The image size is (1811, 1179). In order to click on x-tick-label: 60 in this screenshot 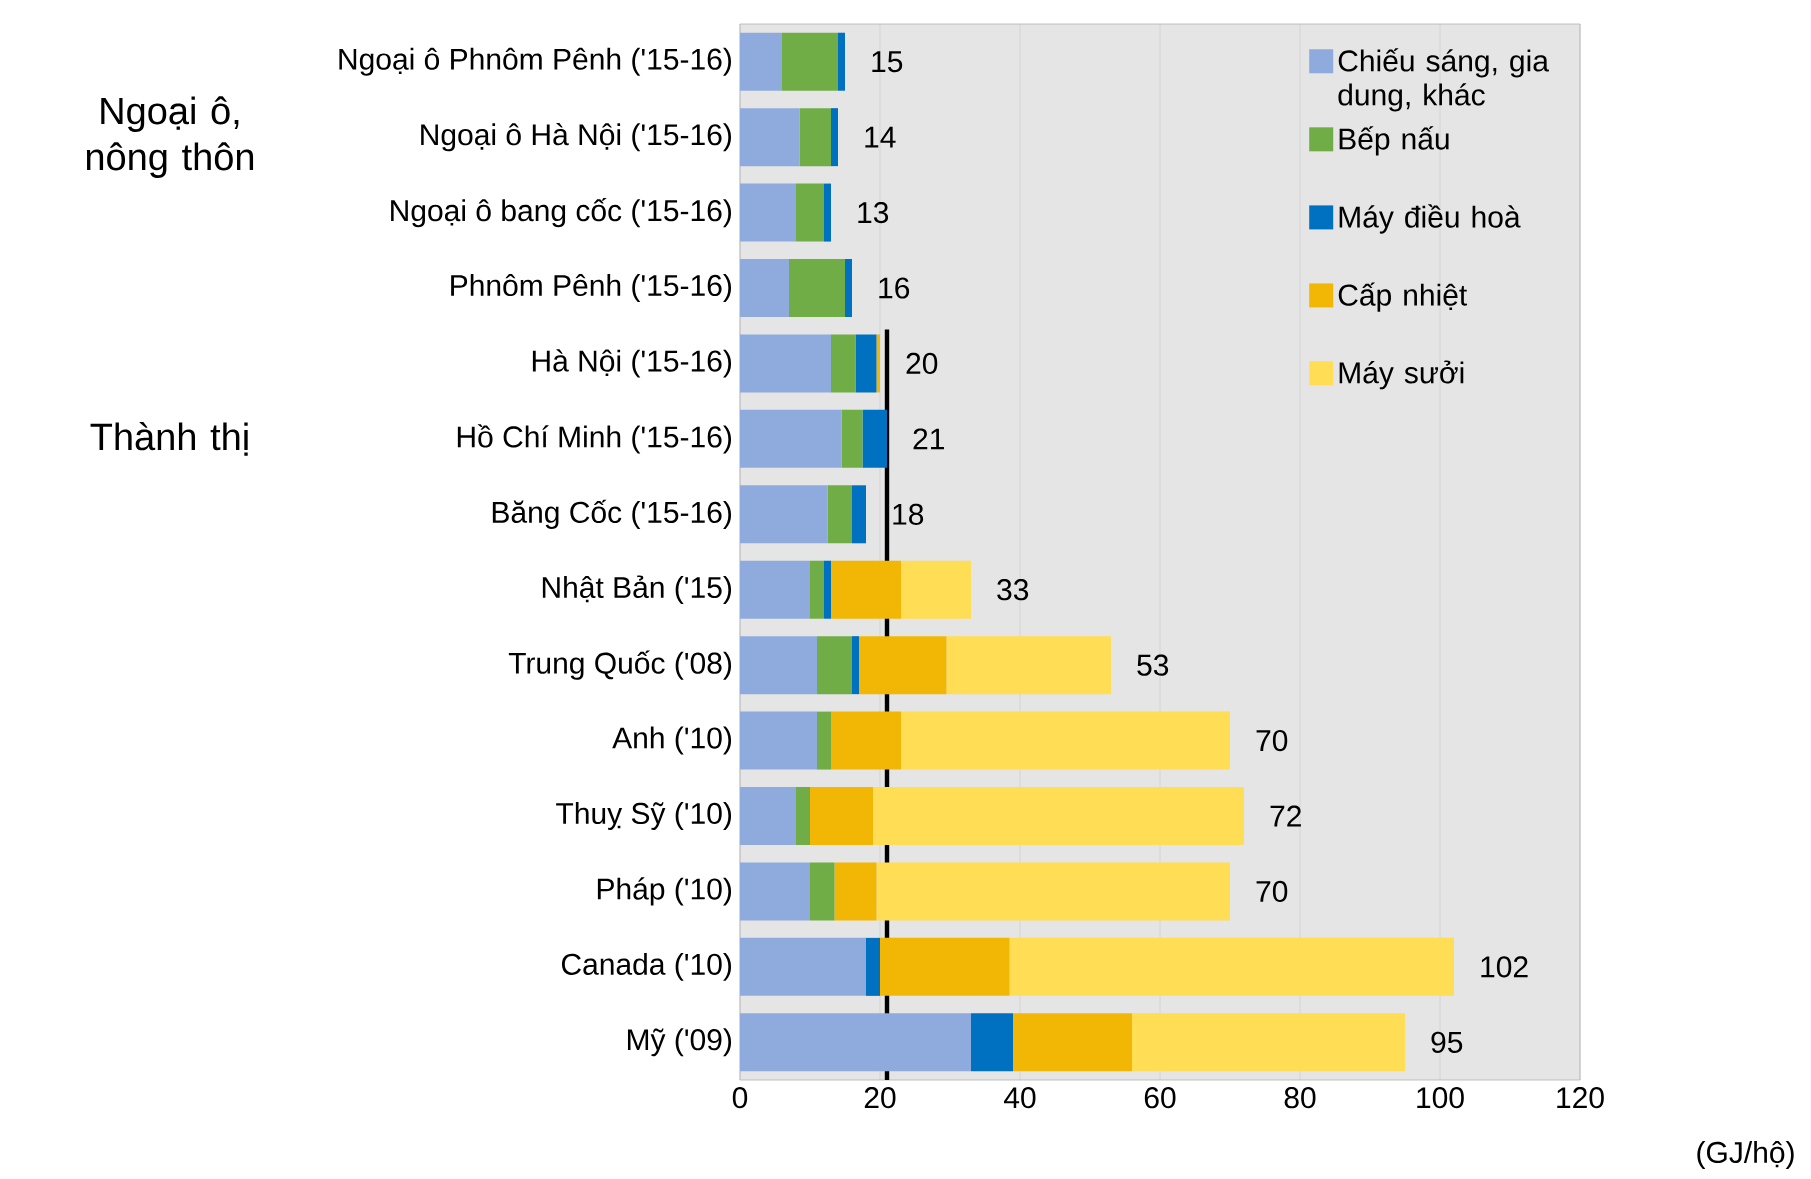, I will do `click(1160, 1098)`.